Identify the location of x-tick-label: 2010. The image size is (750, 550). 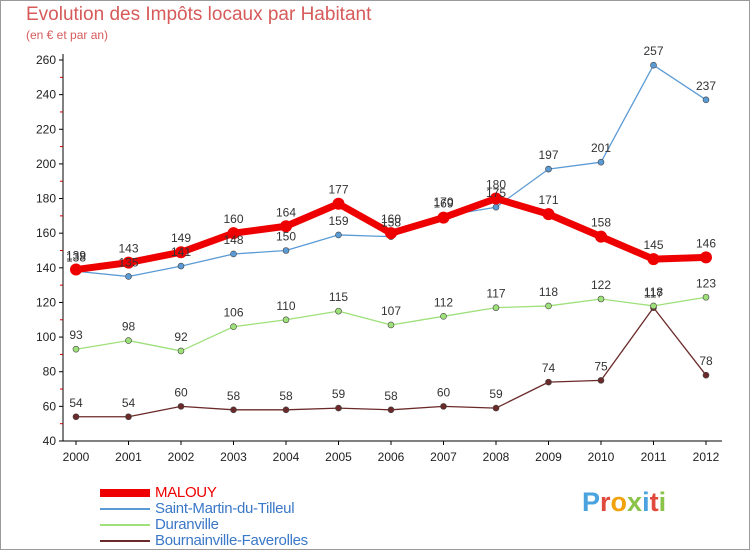
(601, 457).